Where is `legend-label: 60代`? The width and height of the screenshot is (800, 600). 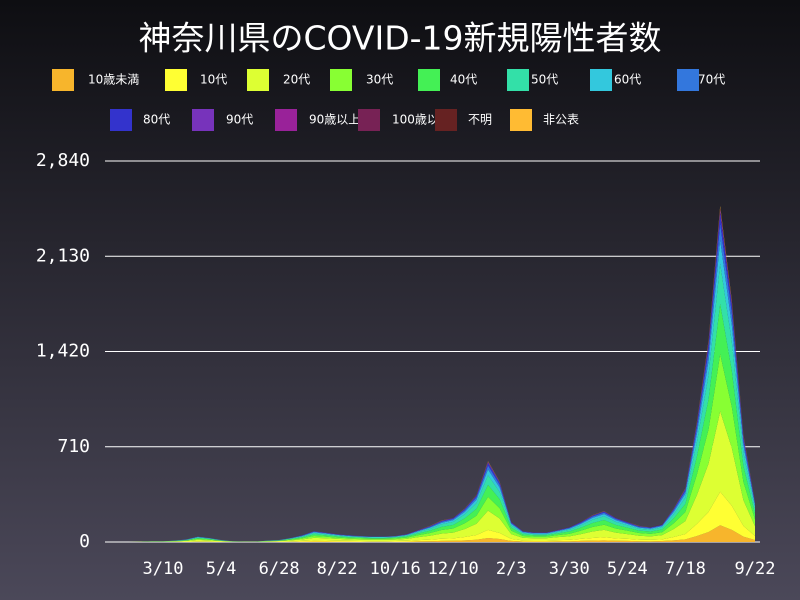
legend-label: 60代 is located at coordinates (627, 80).